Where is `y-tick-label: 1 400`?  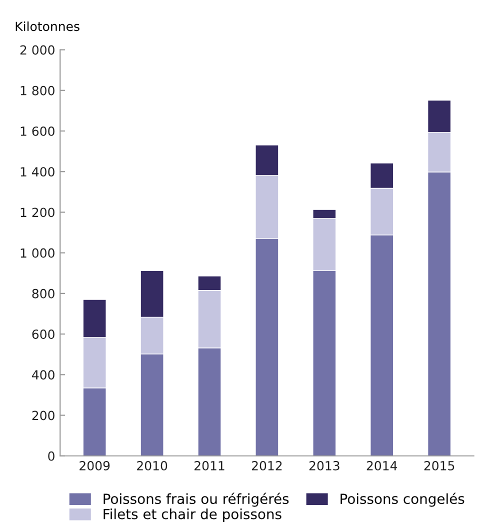 y-tick-label: 1 400 is located at coordinates (37, 172).